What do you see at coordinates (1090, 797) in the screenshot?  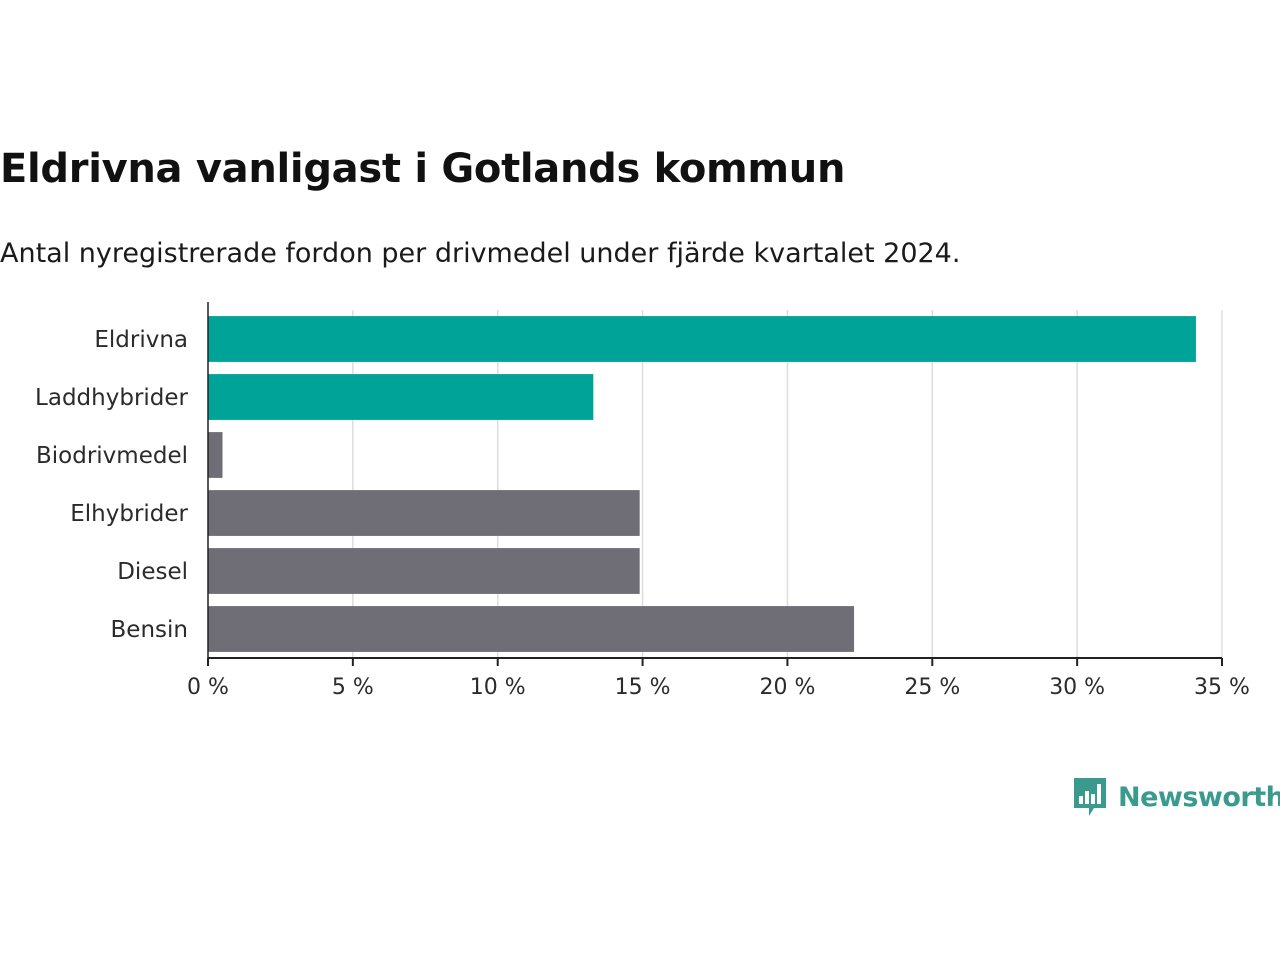 I see `bar-chart-speech-bubble-icon` at bounding box center [1090, 797].